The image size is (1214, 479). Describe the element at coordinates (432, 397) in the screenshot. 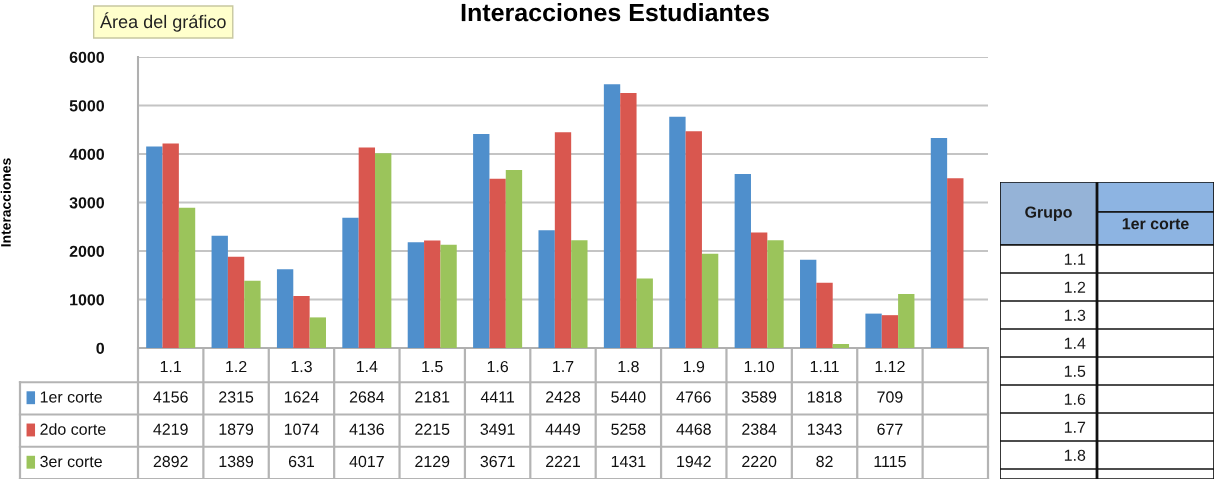

I see `data-label: 2181` at that location.